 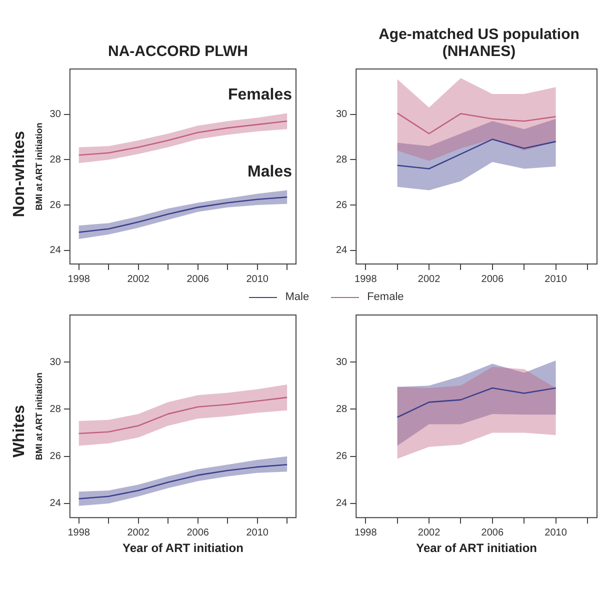 I want to click on chart-title: Age-matched US population (NHANES), so click(x=479, y=43).